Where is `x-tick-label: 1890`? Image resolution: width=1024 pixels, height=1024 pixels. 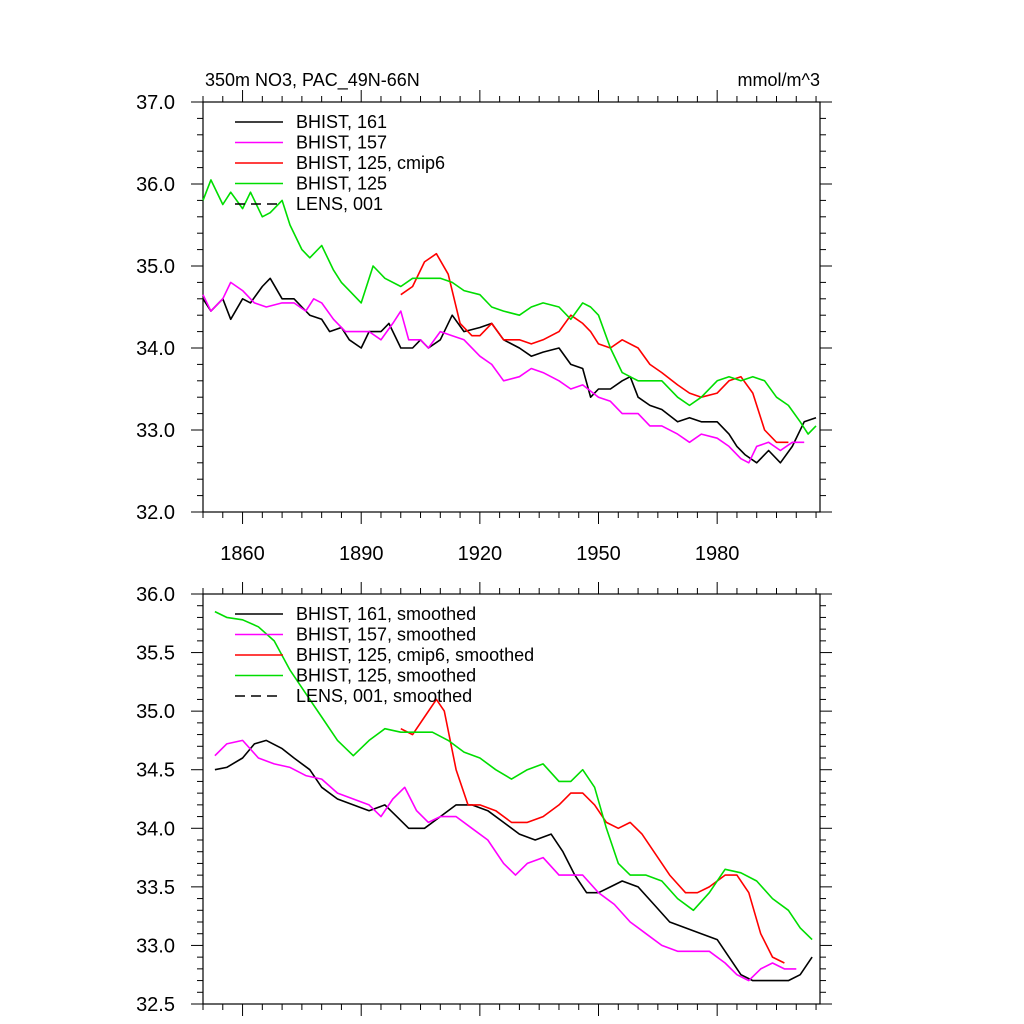 x-tick-label: 1890 is located at coordinates (361, 554).